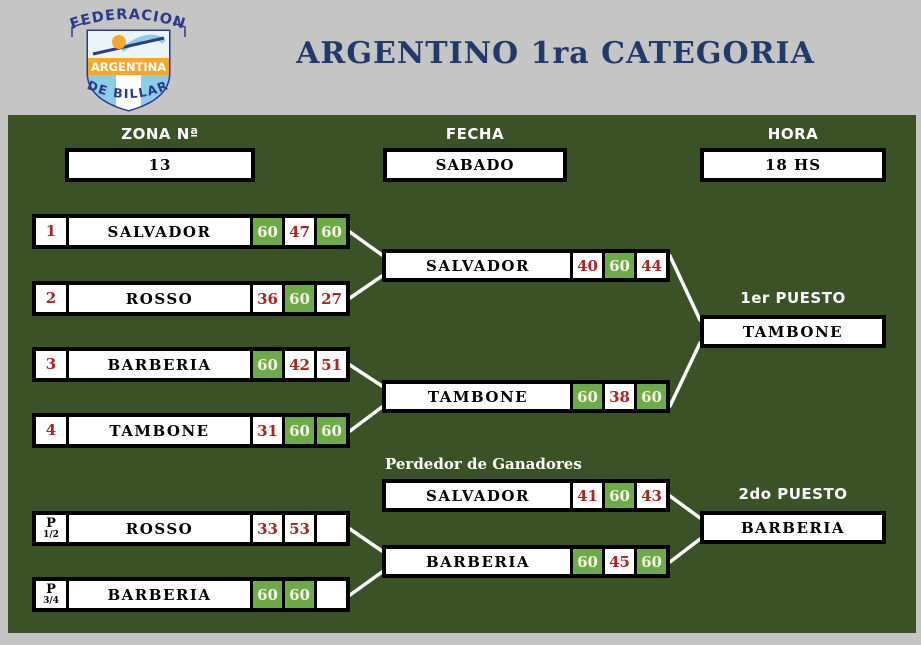 The height and width of the screenshot is (645, 921). I want to click on seed-cell: 2, so click(52, 298).